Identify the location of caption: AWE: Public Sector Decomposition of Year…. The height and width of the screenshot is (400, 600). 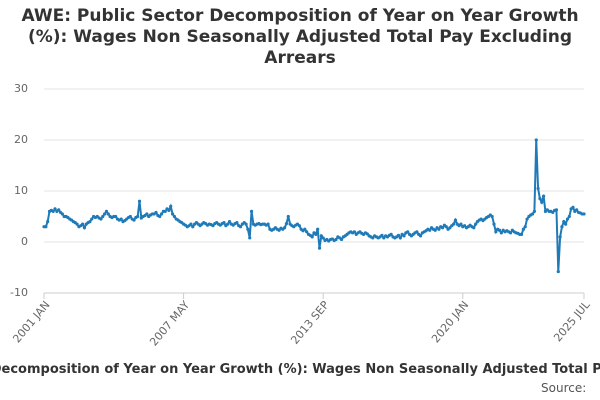
(300, 369).